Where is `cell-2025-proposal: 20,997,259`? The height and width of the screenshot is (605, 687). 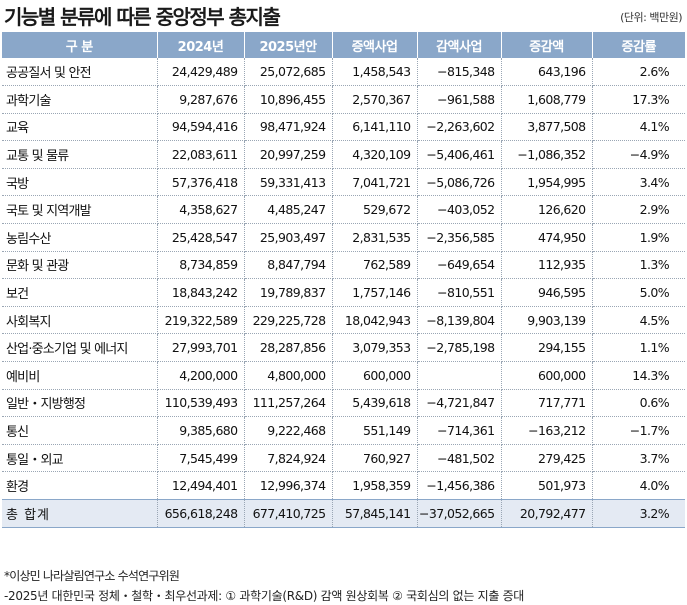
cell-2025-proposal: 20,997,259 is located at coordinates (288, 154).